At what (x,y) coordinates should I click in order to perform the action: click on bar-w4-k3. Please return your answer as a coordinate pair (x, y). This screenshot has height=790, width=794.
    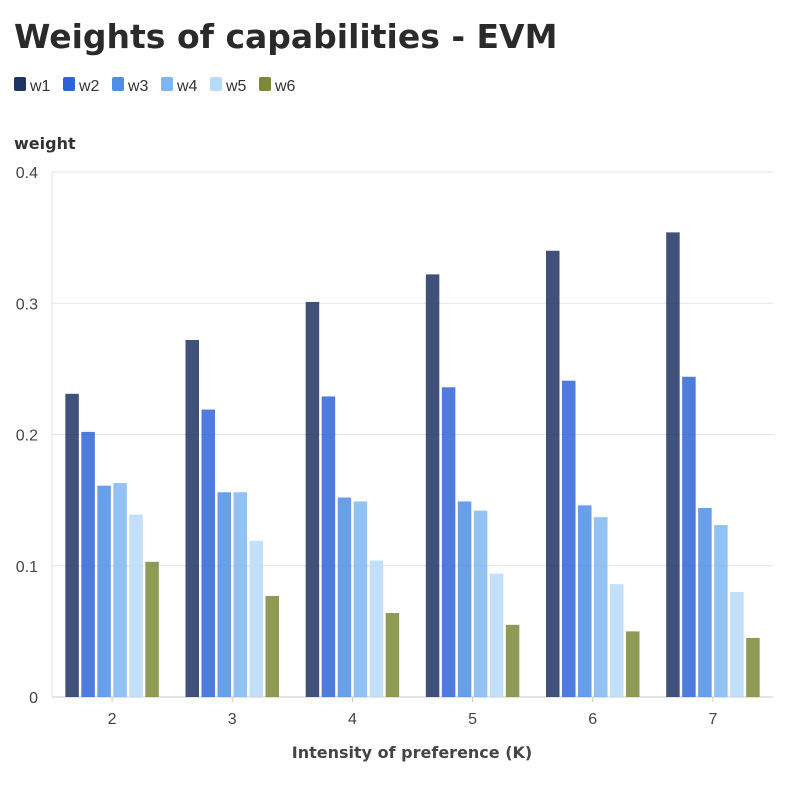
    Looking at the image, I should click on (240, 594).